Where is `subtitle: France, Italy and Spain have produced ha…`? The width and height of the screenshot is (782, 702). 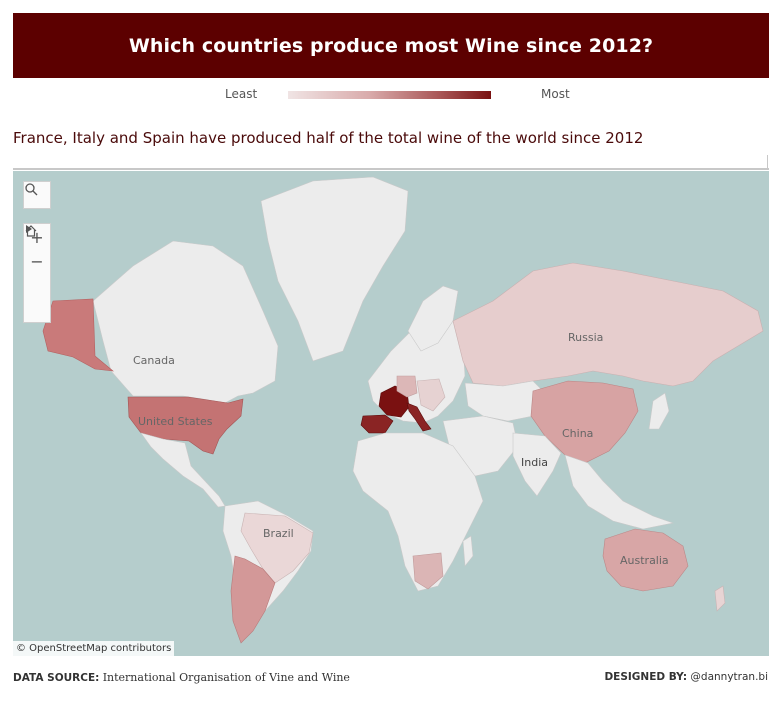 subtitle: France, Italy and Spain have produced ha… is located at coordinates (328, 138).